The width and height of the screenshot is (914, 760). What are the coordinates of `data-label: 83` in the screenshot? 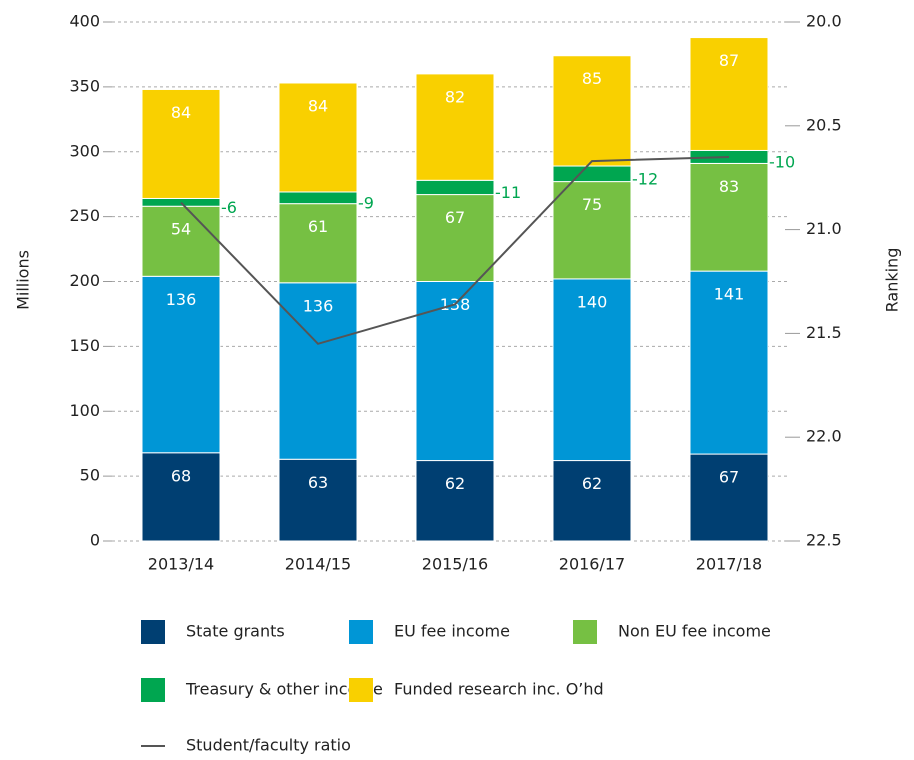 It's located at (729, 186).